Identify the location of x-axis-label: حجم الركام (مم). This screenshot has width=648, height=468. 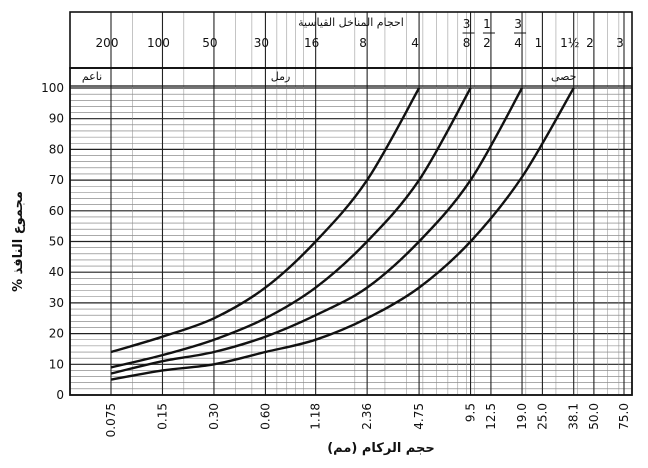
(381, 448).